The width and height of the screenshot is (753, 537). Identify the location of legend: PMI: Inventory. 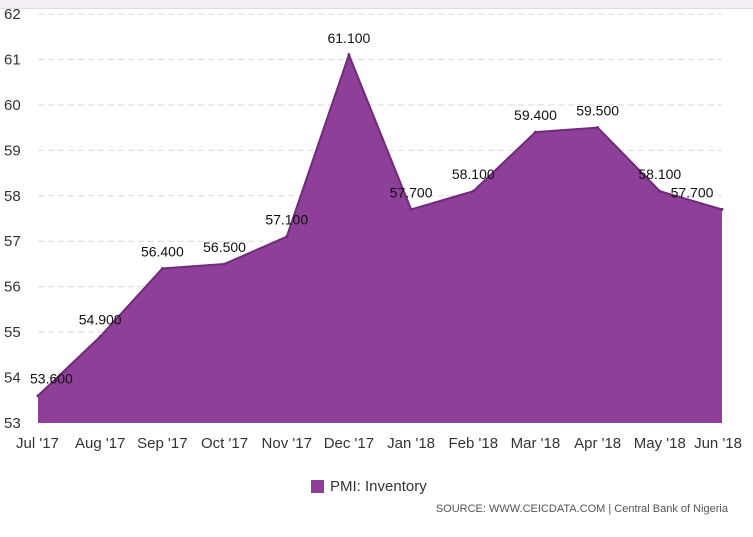
(369, 486).